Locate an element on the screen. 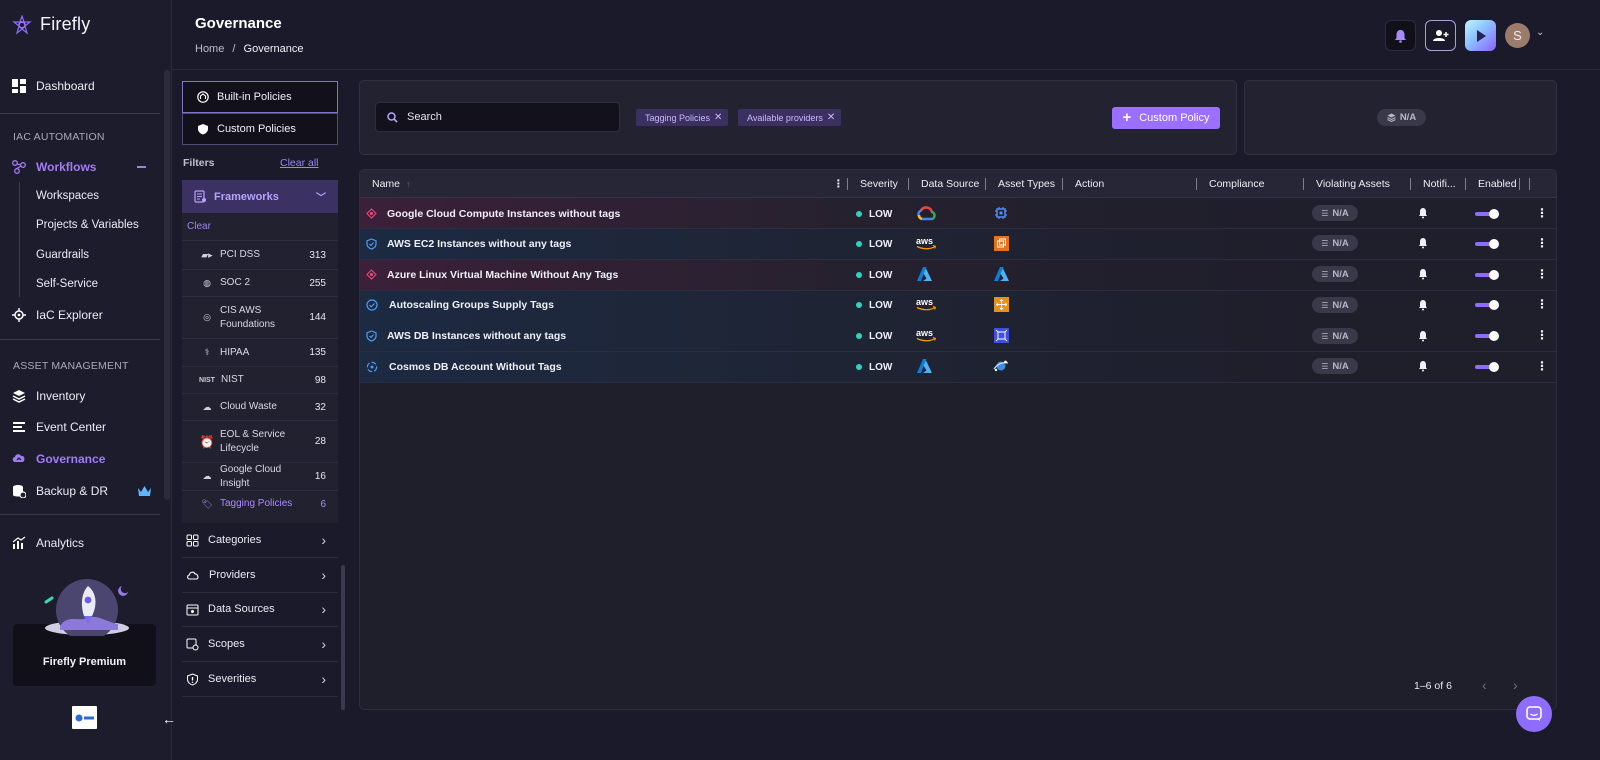 The image size is (1600, 760). filter-chip-tagging-policies: Tagging Policies ✕ is located at coordinates (682, 117).